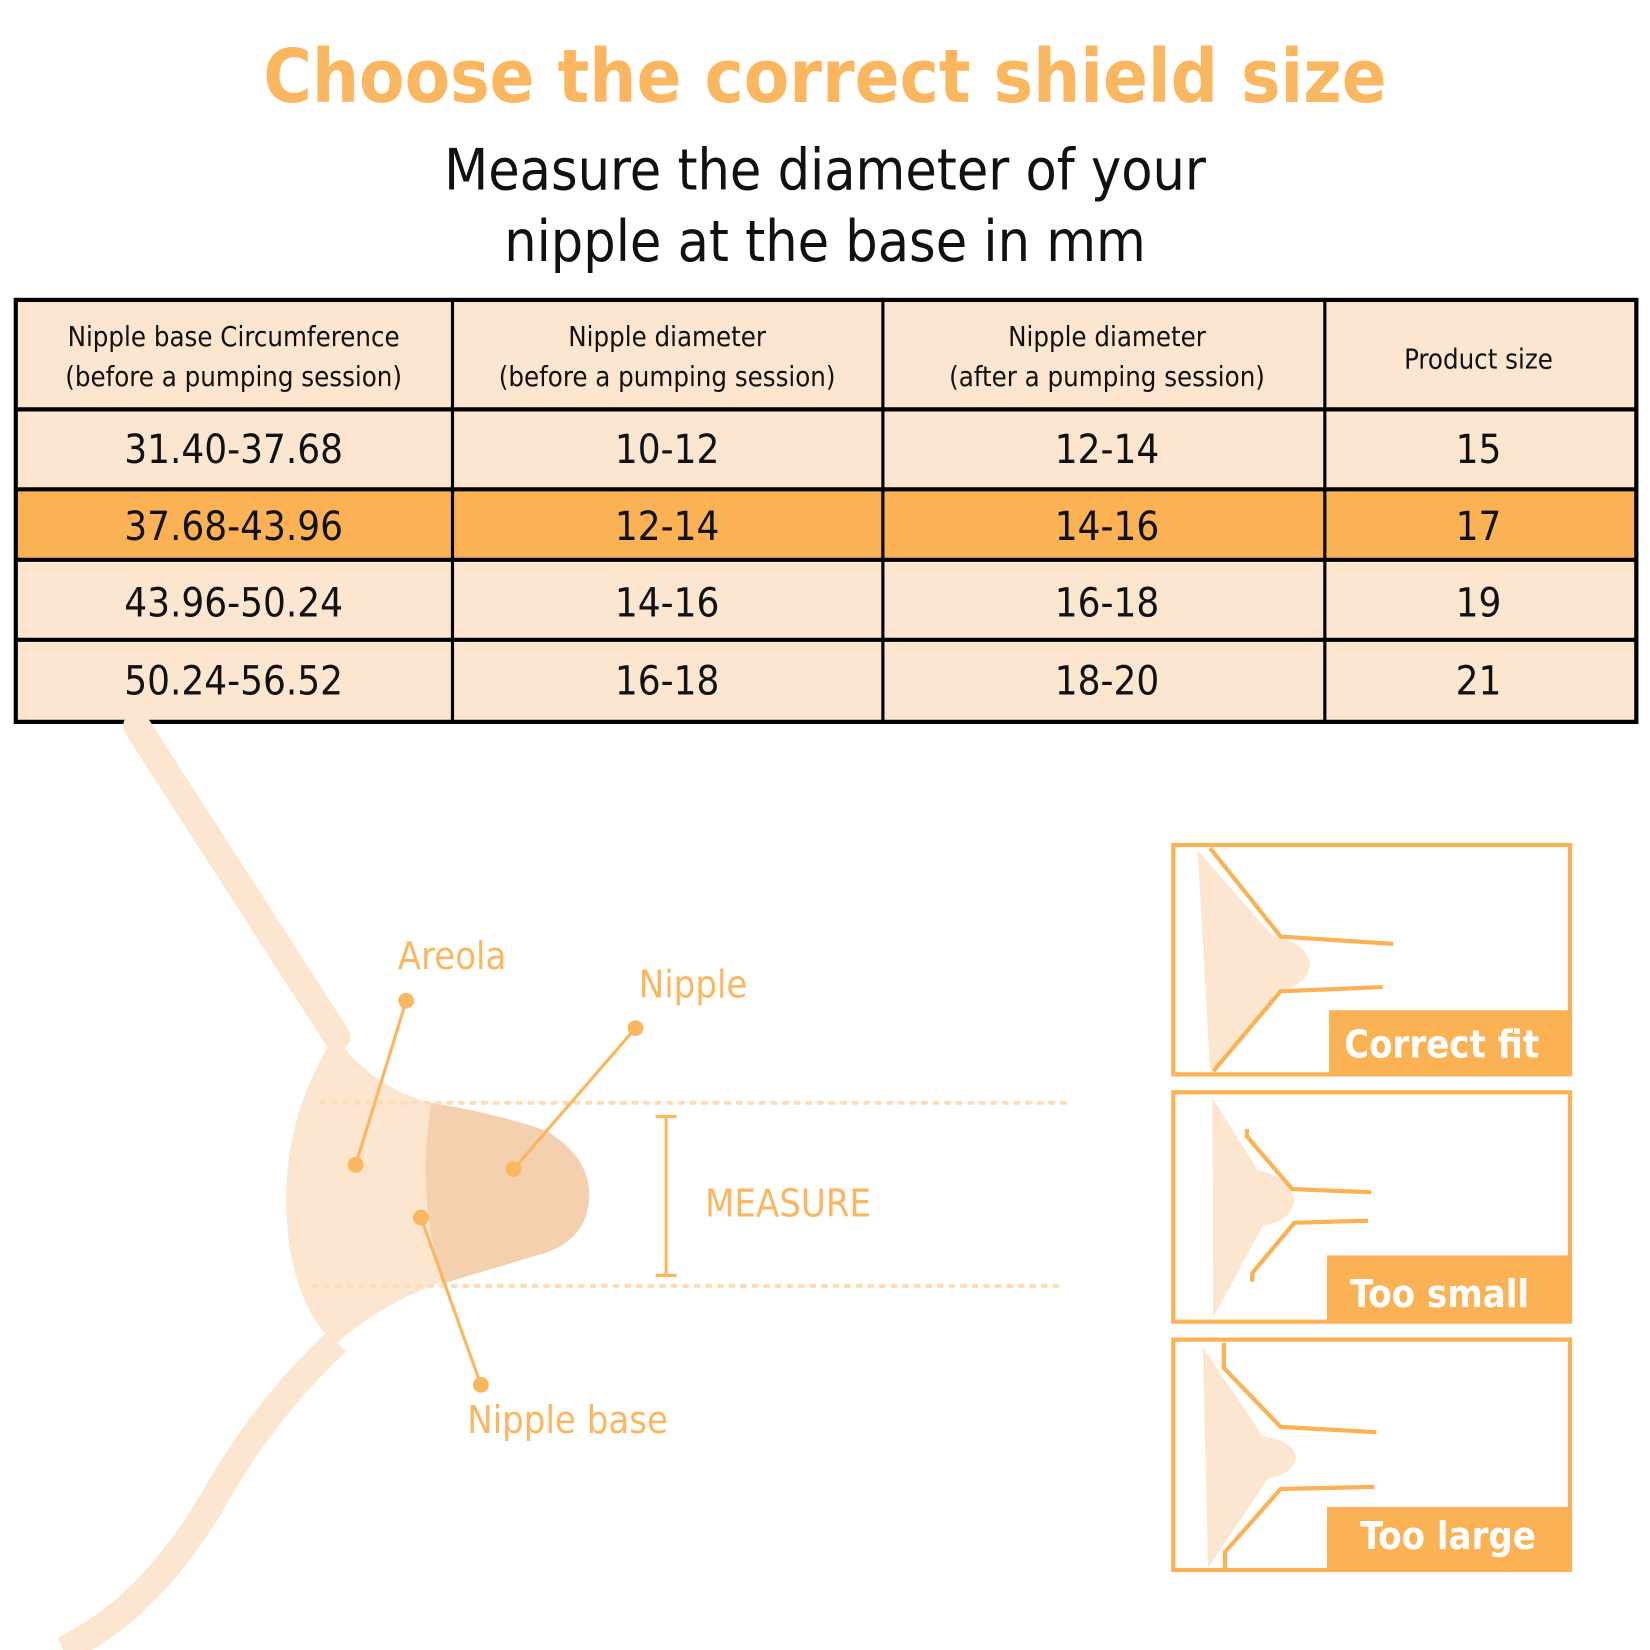 The width and height of the screenshot is (1650, 1650). What do you see at coordinates (812, 527) in the screenshot?
I see `table-row-highlighted: 37.68-43.96 12-14 14-16 17` at bounding box center [812, 527].